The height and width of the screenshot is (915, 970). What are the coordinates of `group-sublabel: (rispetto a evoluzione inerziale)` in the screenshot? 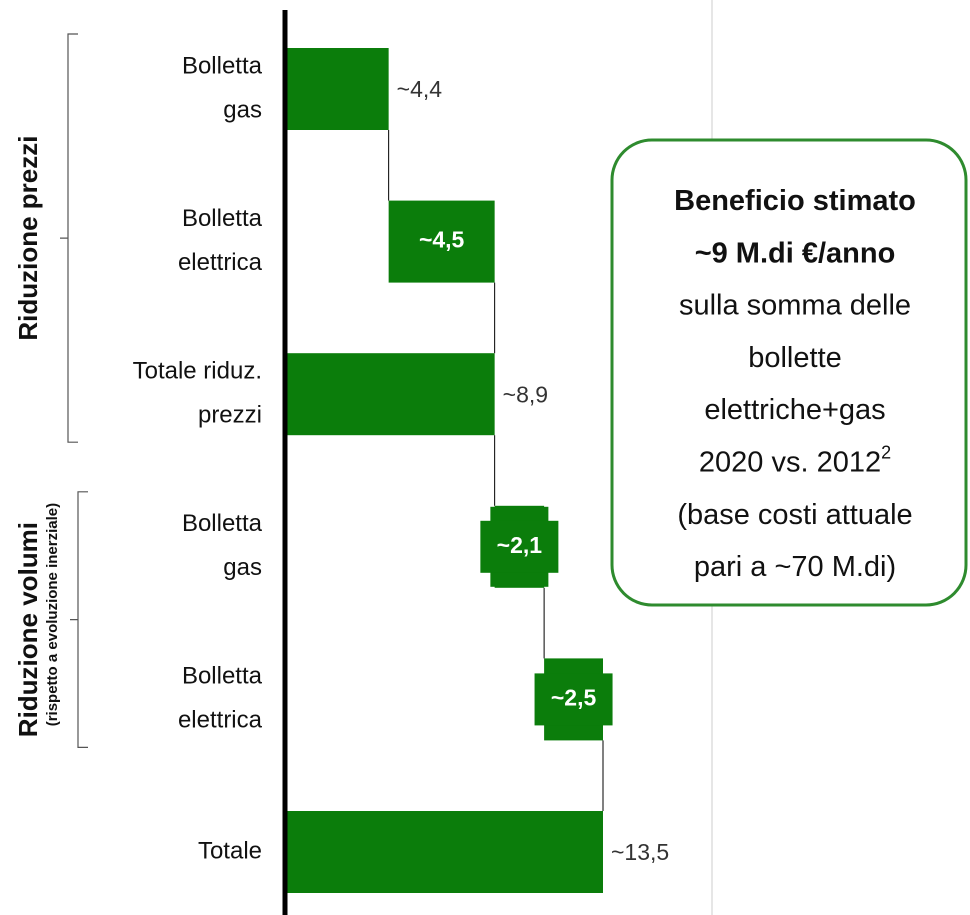 It's located at (52, 614).